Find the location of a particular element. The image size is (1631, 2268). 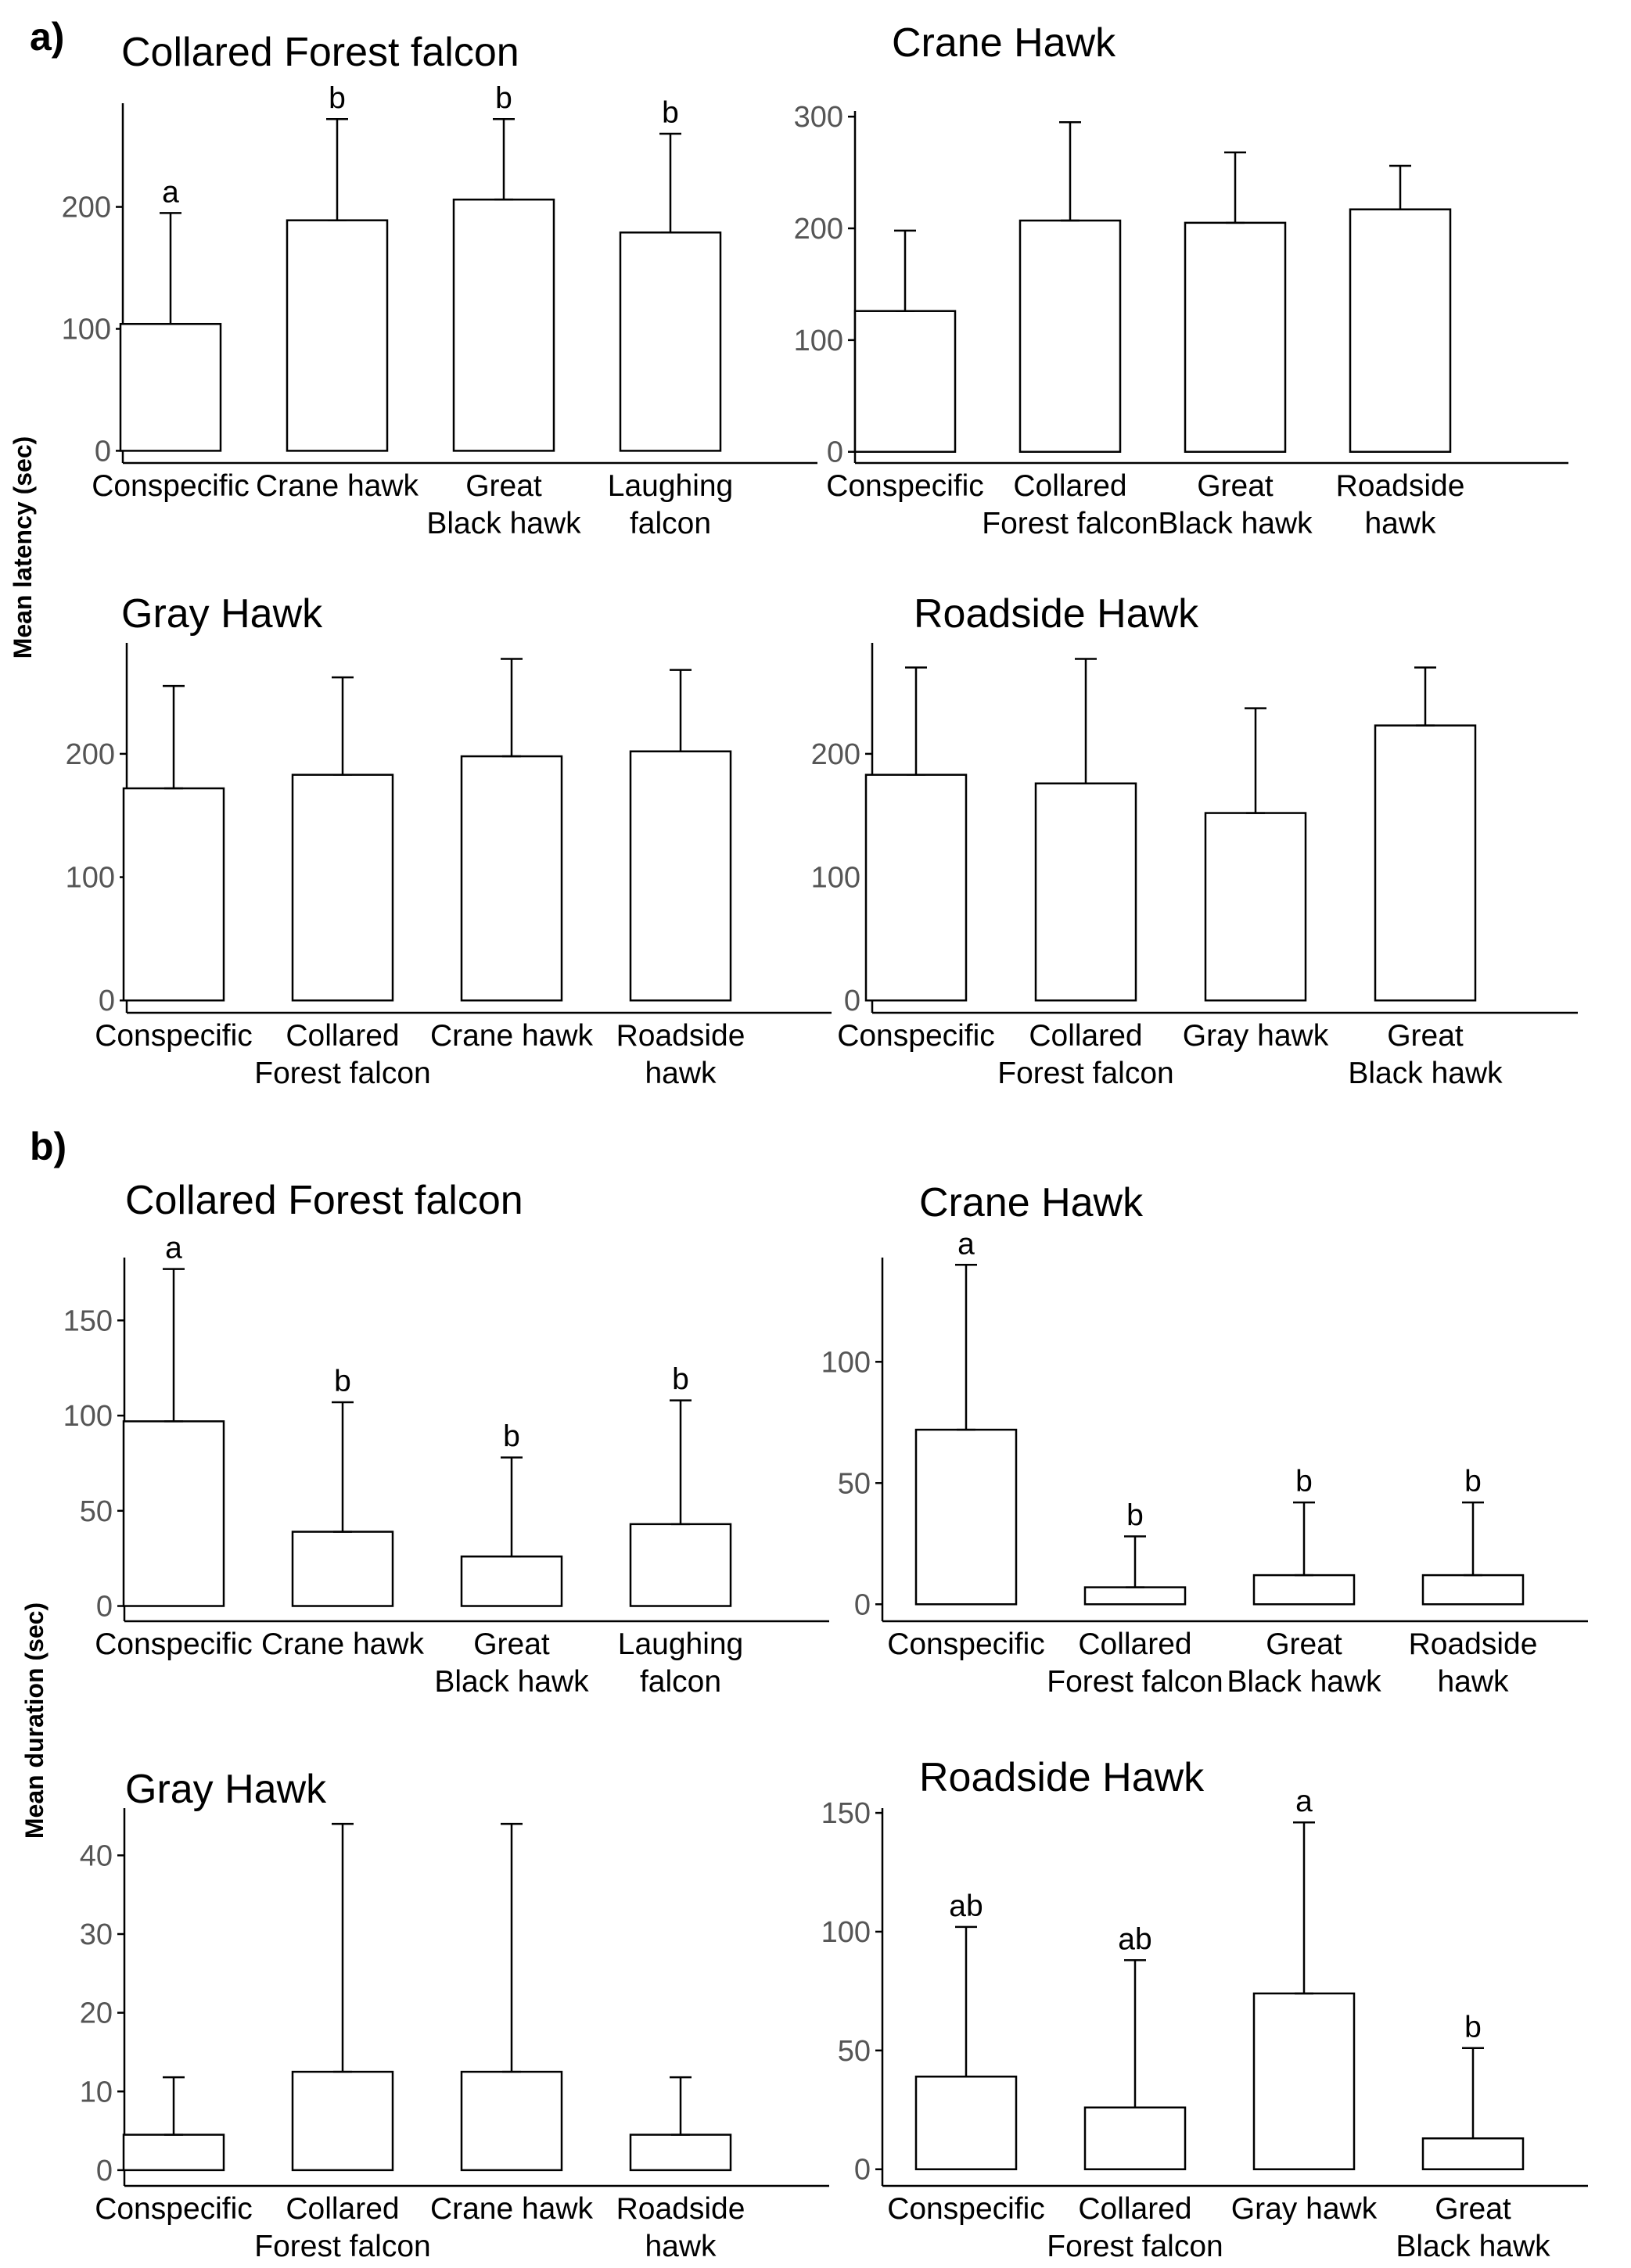

x-category-label-line: Gray hawk is located at coordinates (1256, 1036).